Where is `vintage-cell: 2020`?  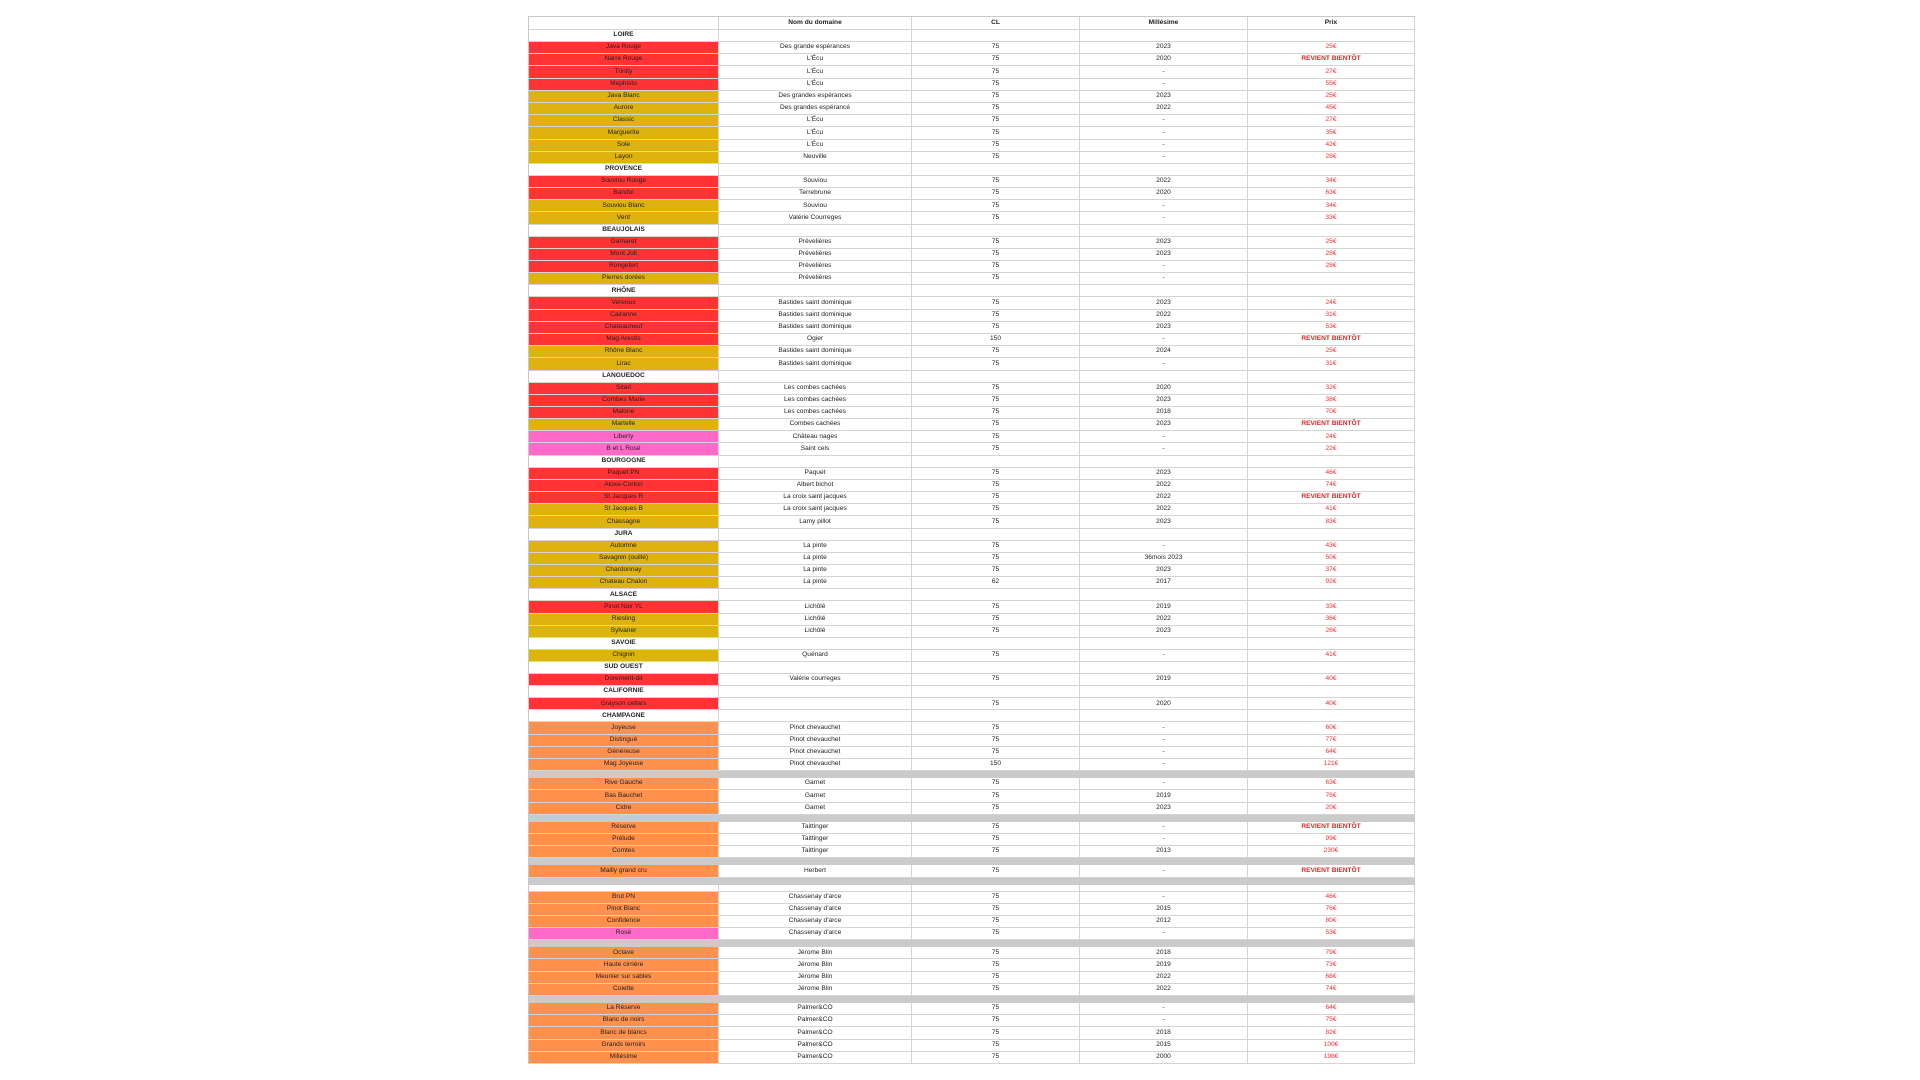 vintage-cell: 2020 is located at coordinates (1164, 704).